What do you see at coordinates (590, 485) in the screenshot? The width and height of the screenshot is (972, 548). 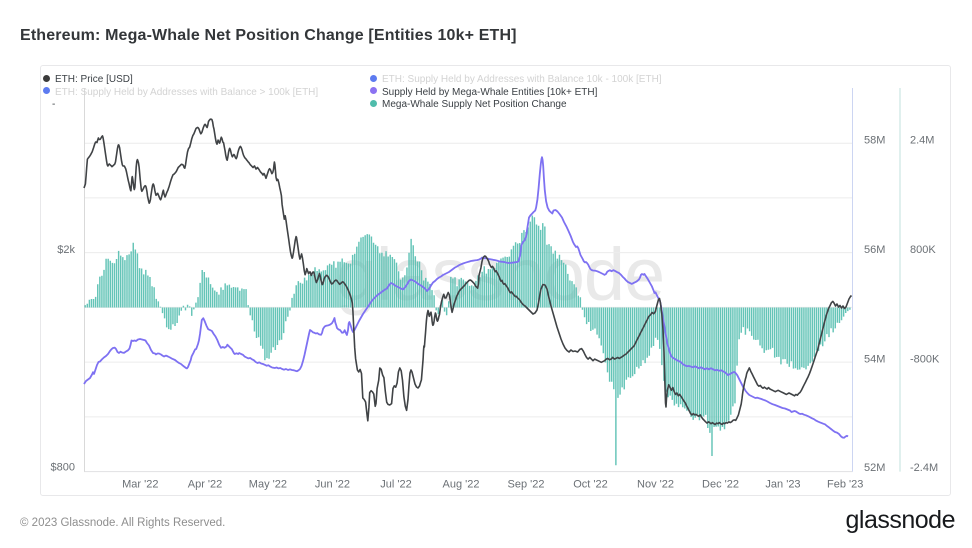 I see `svg-text: Oct '22` at bounding box center [590, 485].